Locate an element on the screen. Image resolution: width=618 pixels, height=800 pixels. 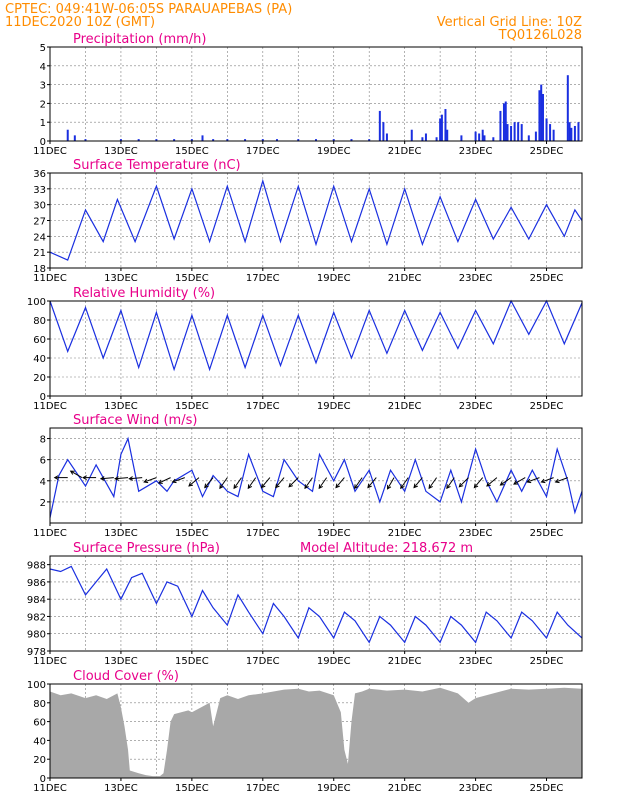
panel-4-ytick-label: 982 is located at coordinates (36, 617).